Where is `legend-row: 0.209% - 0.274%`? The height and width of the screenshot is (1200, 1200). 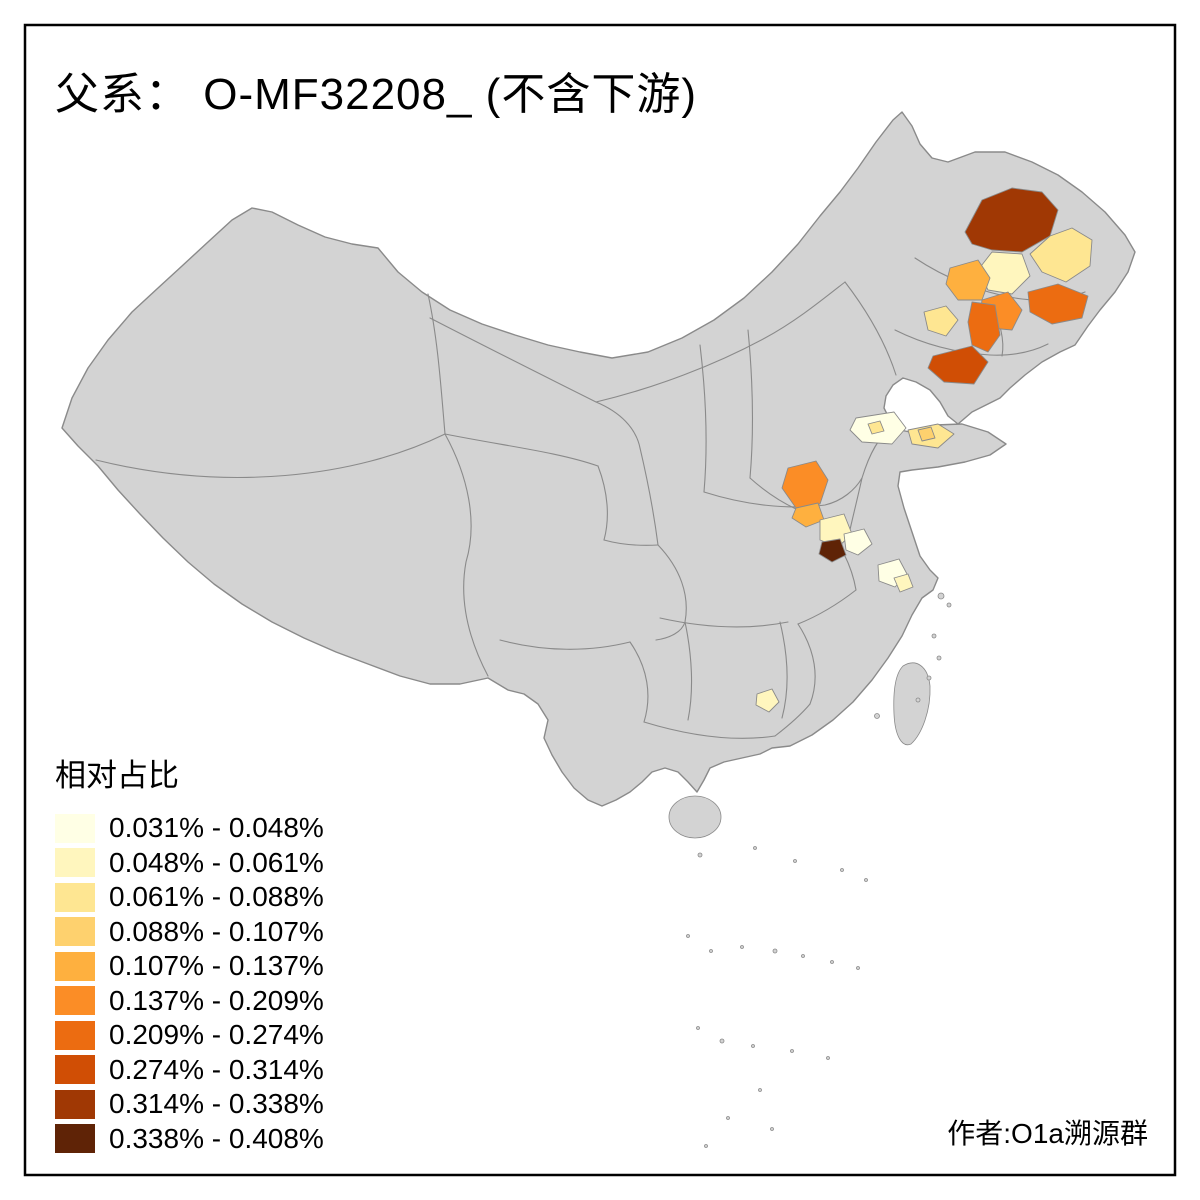 legend-row: 0.209% - 0.274% is located at coordinates (189, 1035).